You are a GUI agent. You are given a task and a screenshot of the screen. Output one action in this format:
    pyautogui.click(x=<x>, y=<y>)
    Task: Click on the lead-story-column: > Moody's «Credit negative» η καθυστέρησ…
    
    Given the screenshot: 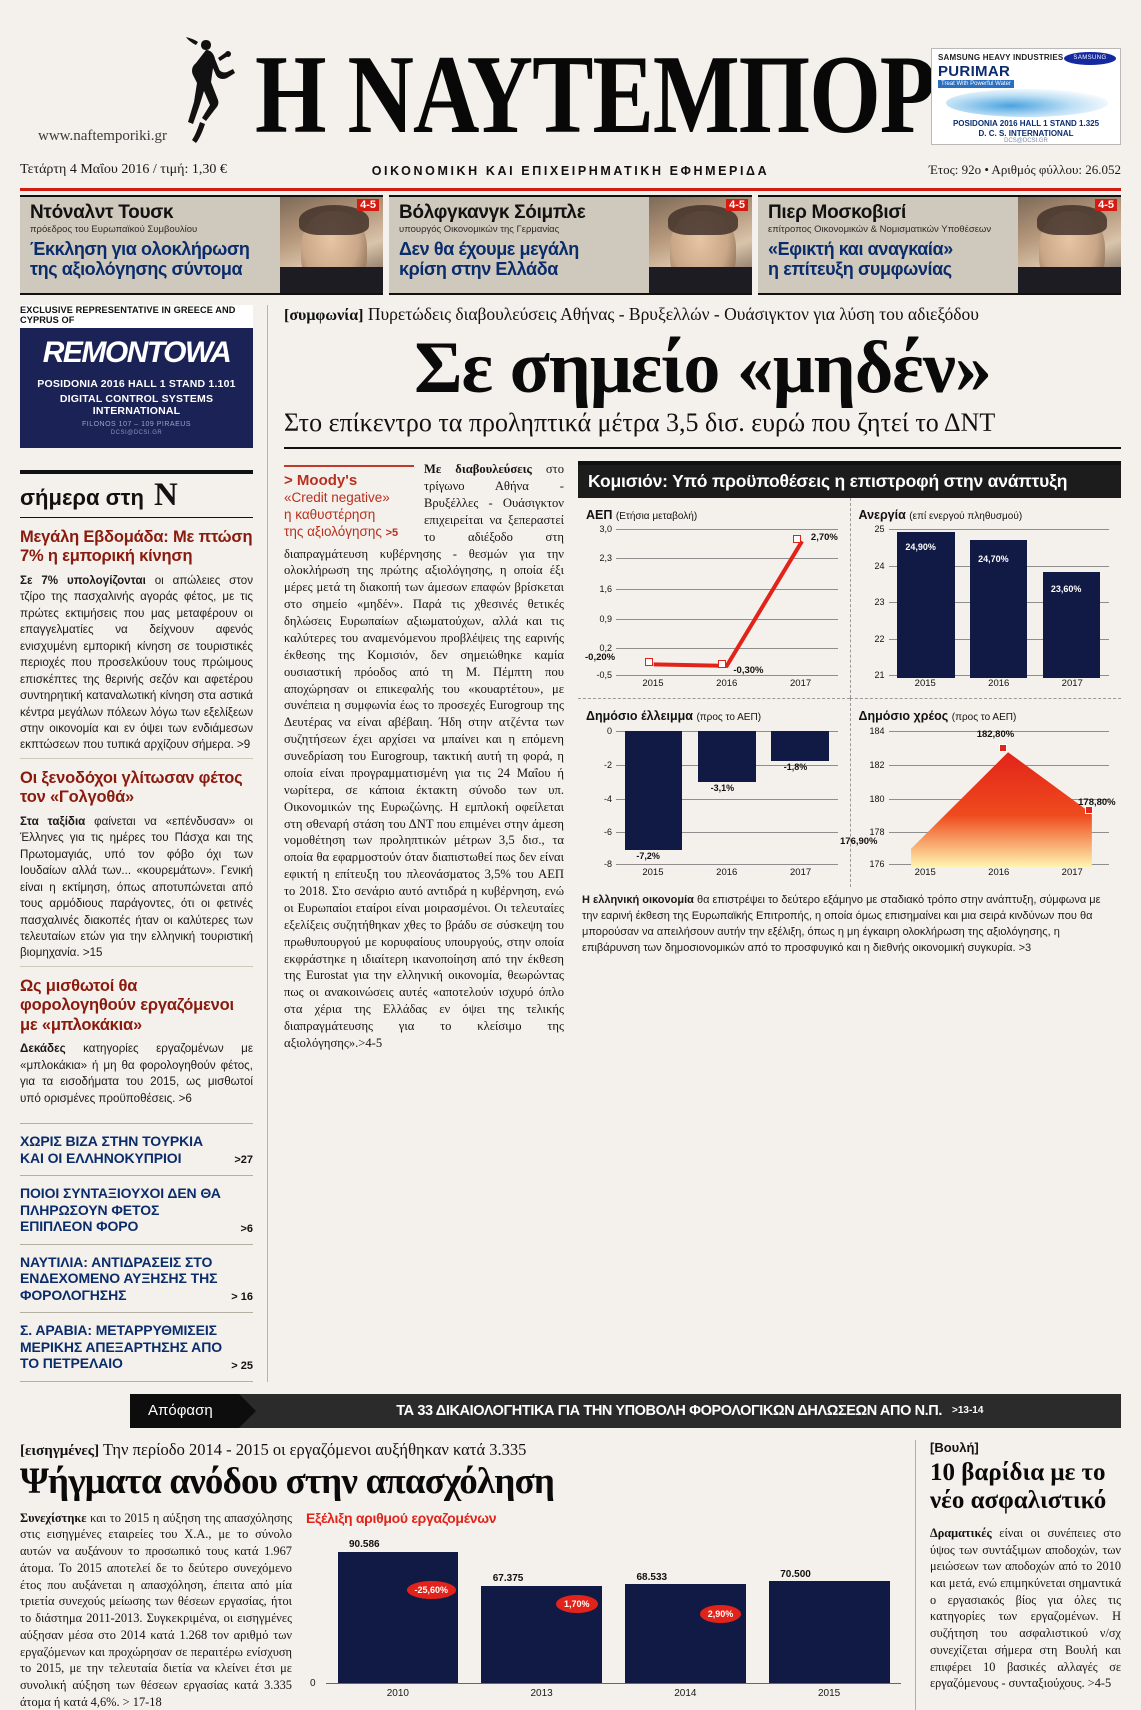 What is the action you would take?
    pyautogui.click(x=424, y=756)
    